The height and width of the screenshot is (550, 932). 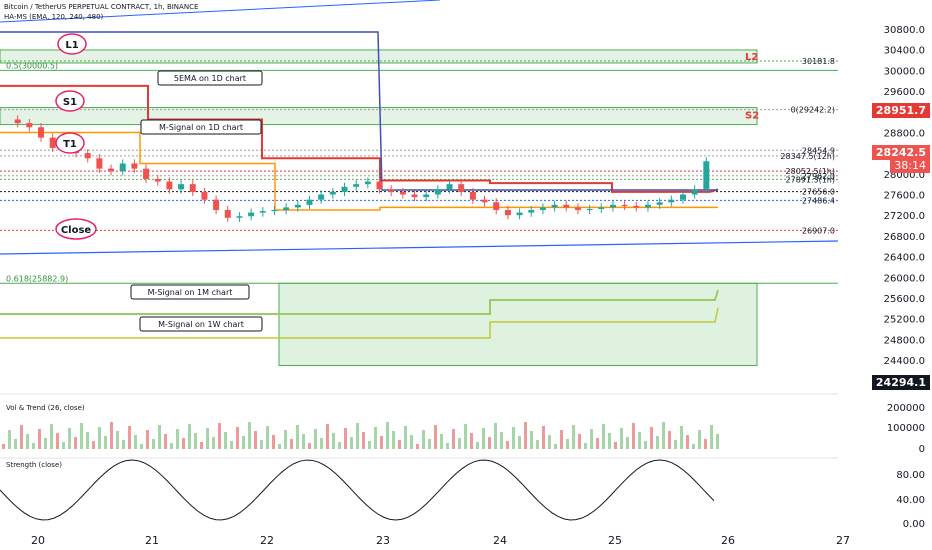 What do you see at coordinates (904, 278) in the screenshot?
I see `y-tick-label: 26000.0` at bounding box center [904, 278].